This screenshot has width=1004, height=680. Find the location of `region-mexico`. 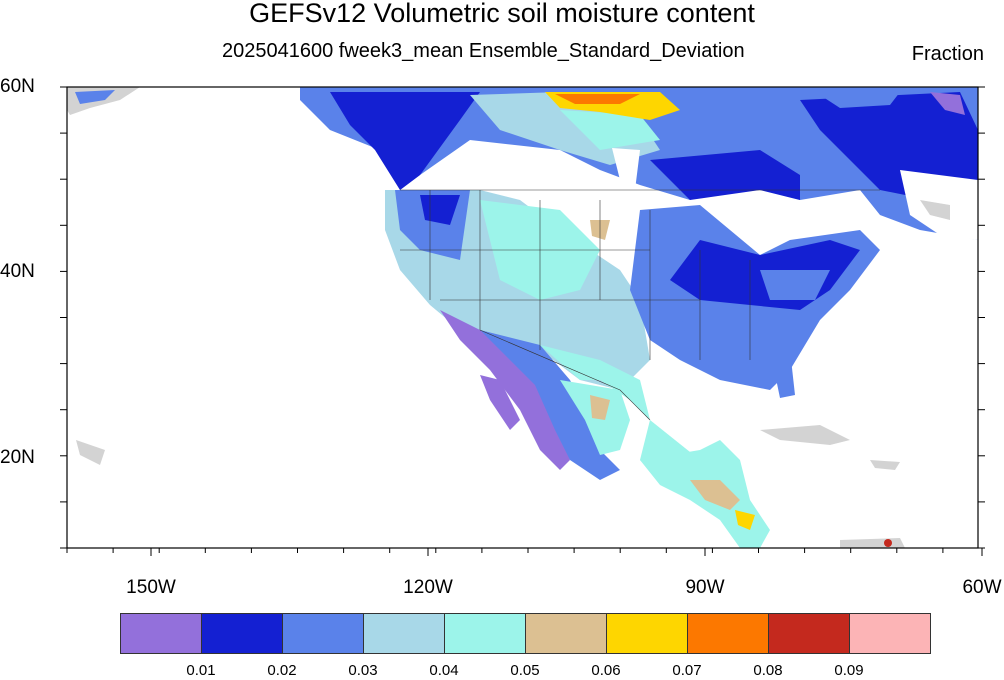

region-mexico is located at coordinates (620, 412).